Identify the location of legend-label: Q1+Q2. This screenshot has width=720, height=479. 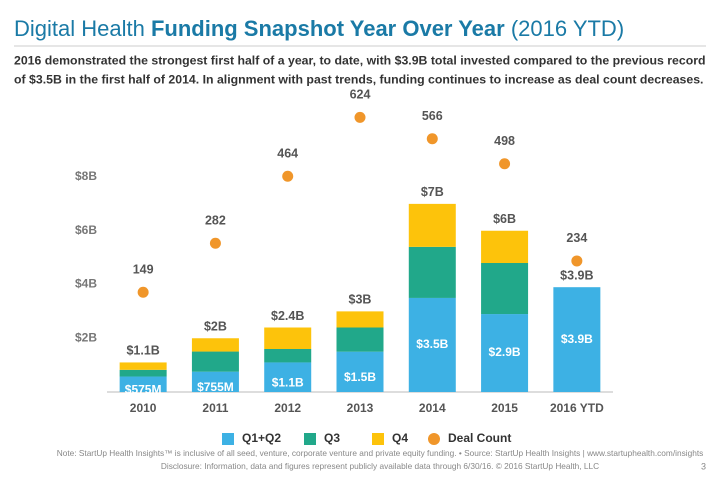
(261, 438).